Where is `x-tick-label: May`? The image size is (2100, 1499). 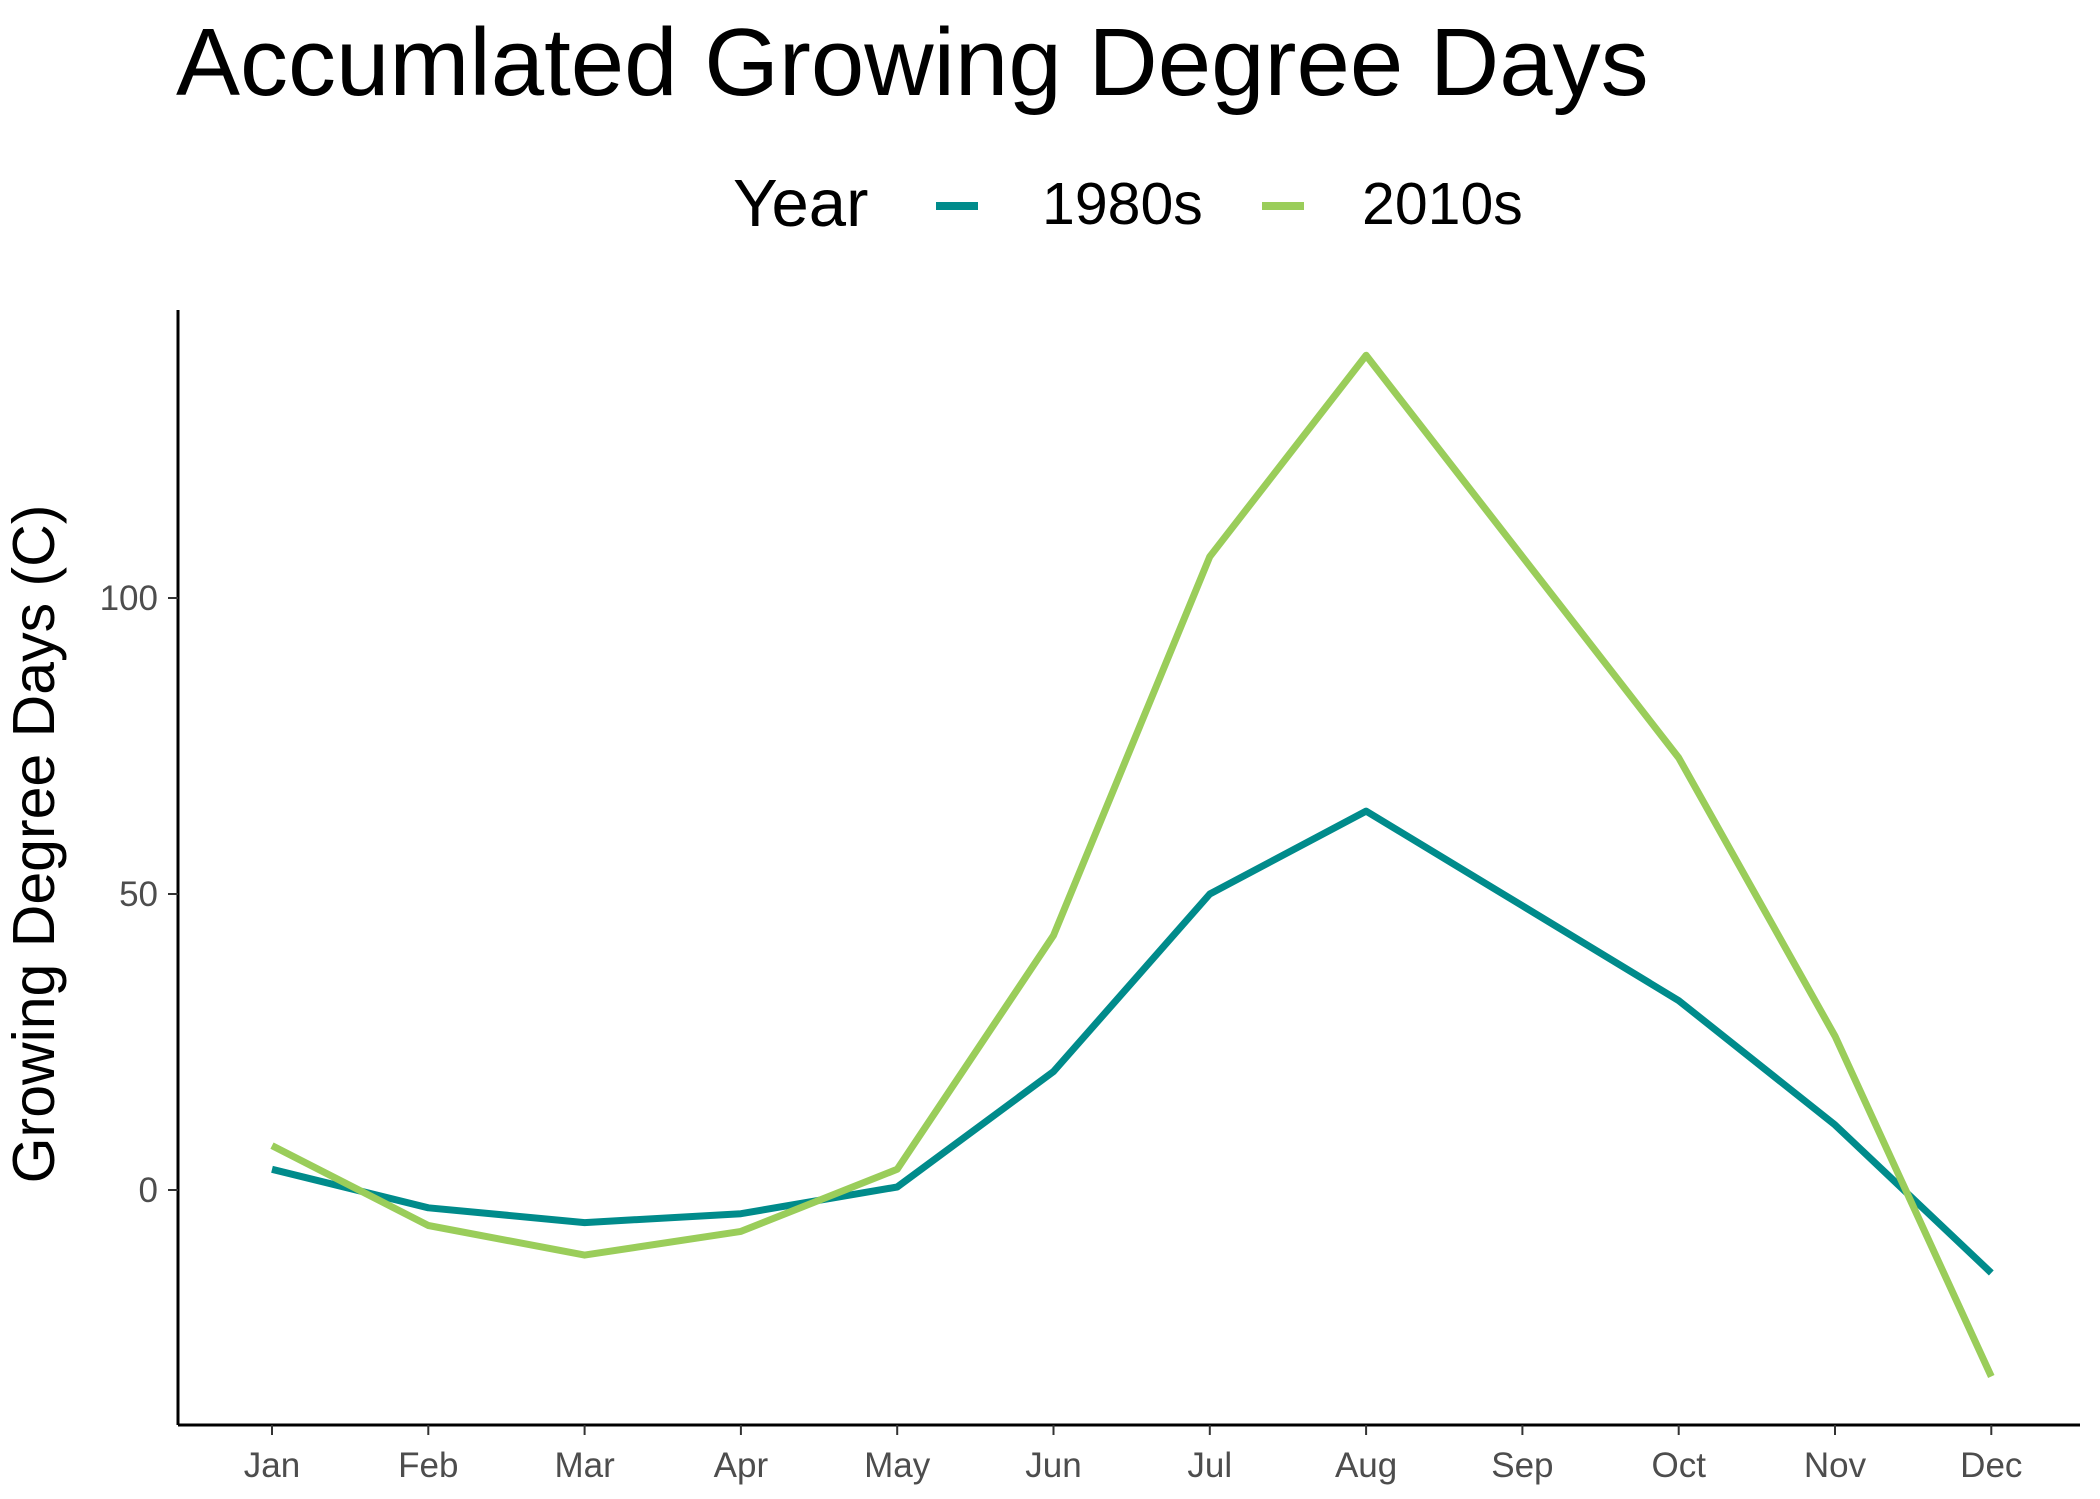
x-tick-label: May is located at coordinates (897, 1465).